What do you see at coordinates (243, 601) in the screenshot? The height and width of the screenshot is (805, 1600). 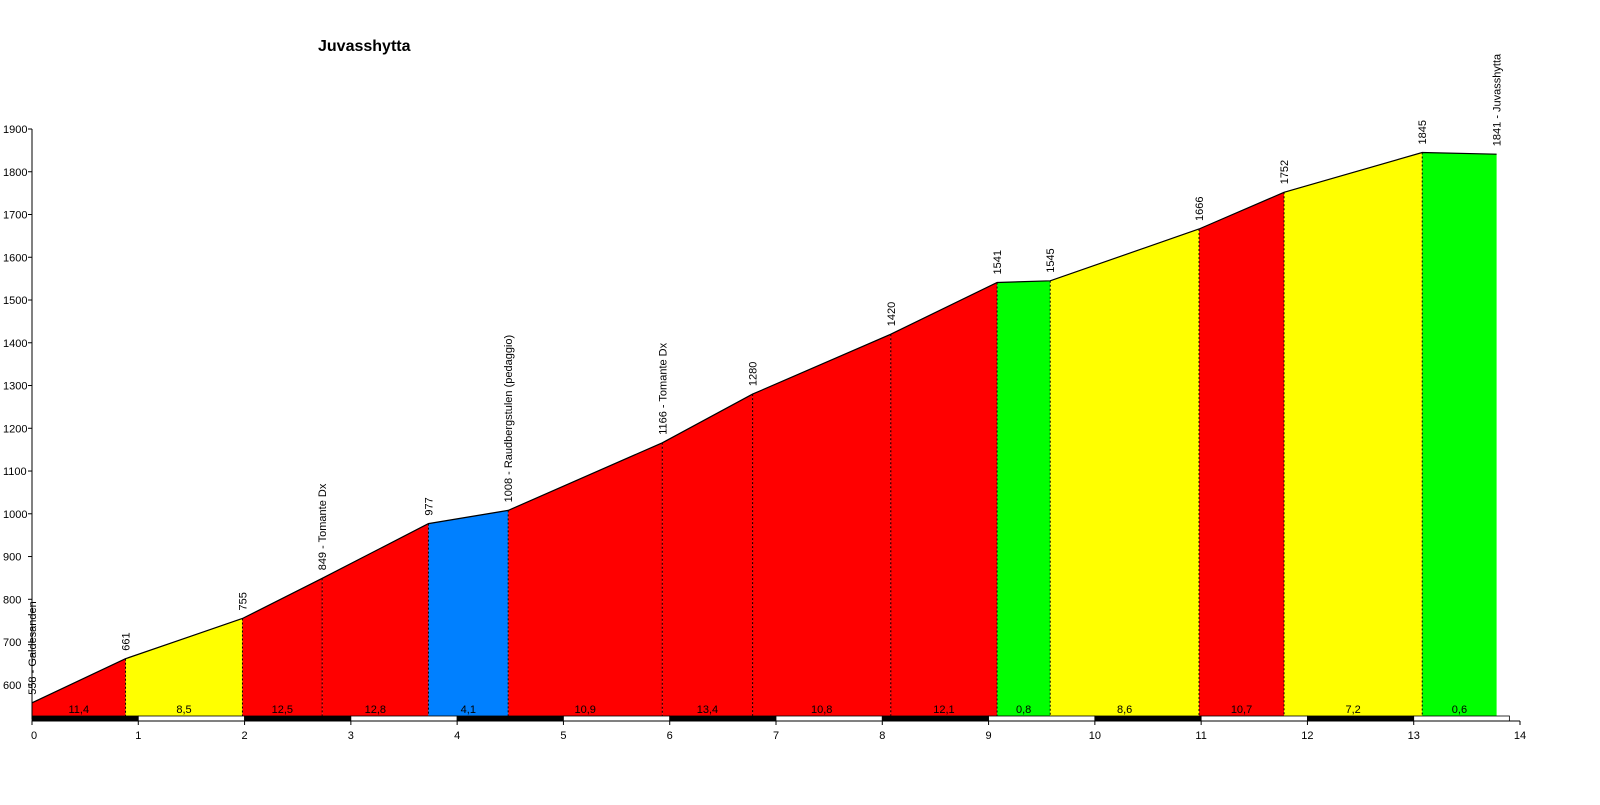 I see `point-label-2: 755` at bounding box center [243, 601].